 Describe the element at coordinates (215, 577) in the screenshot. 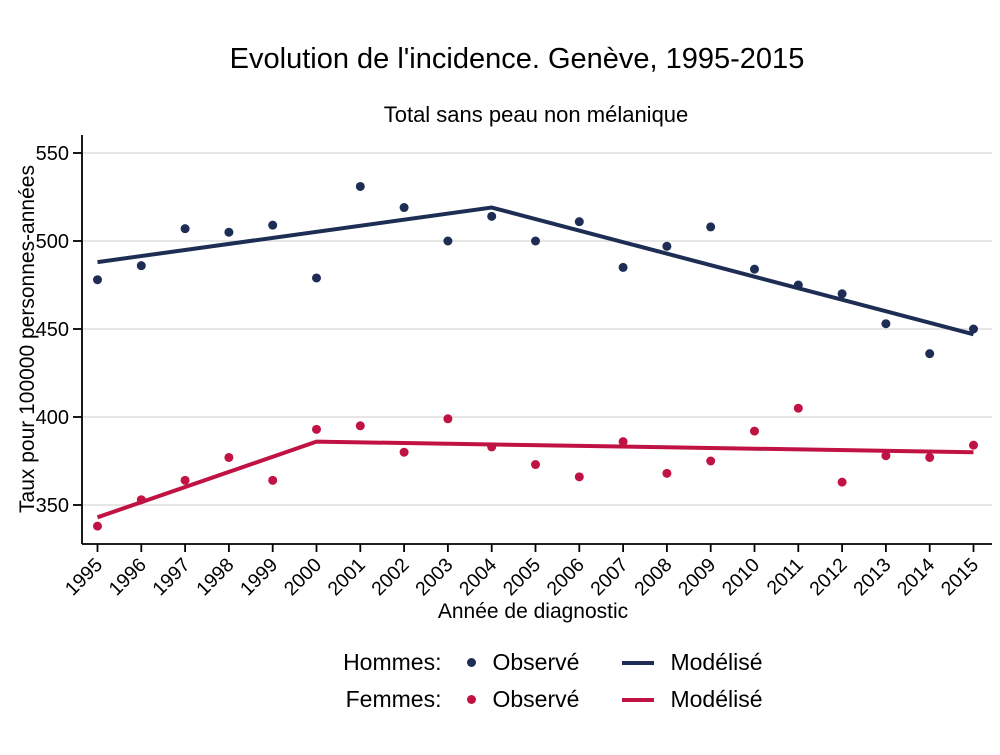

I see `x-tick-label: 1998` at that location.